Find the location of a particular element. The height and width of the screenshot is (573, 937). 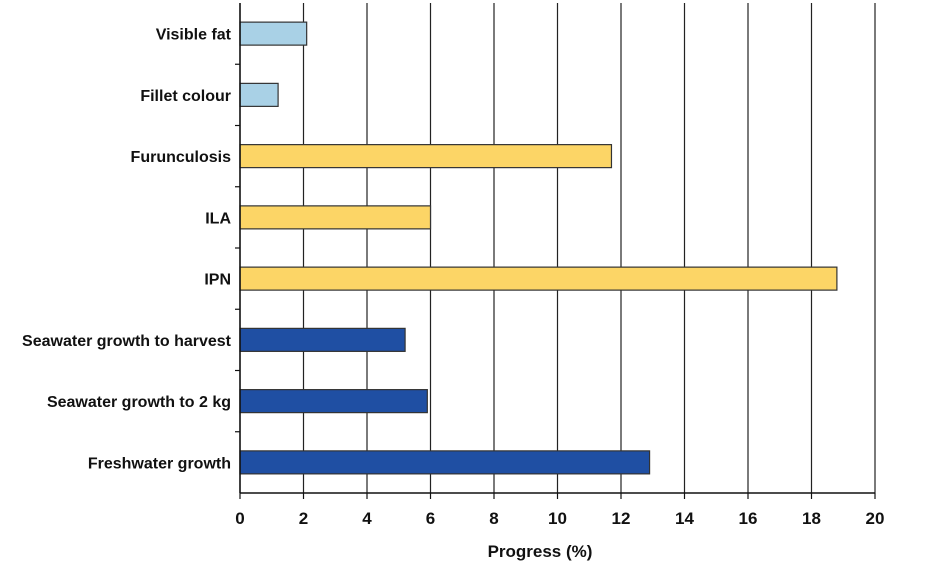

category-label: Seawater growth to harvest is located at coordinates (127, 341).